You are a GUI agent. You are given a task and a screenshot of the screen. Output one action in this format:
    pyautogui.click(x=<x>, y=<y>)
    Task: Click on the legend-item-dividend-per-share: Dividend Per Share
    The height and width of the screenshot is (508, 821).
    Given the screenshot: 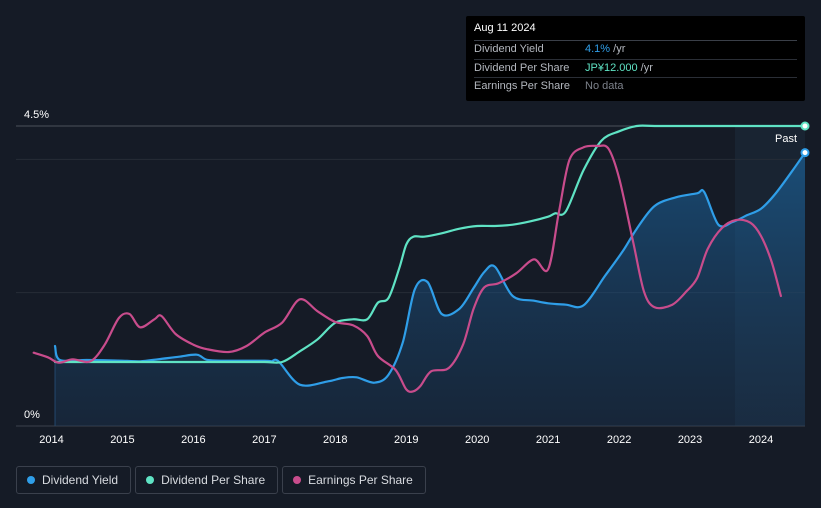 What is the action you would take?
    pyautogui.click(x=207, y=480)
    